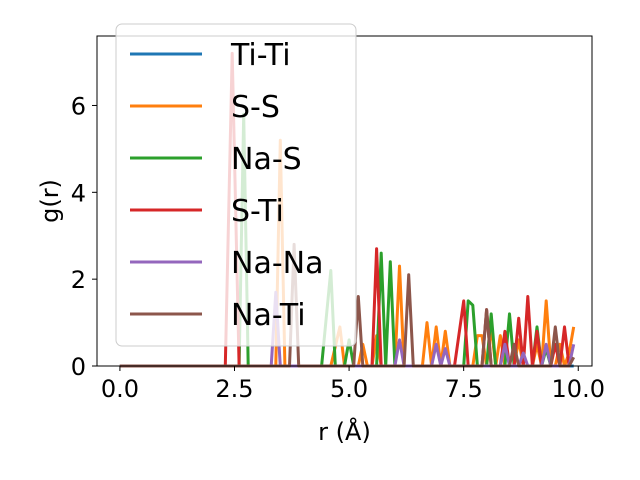 This screenshot has height=480, width=640. What do you see at coordinates (255, 107) in the screenshot?
I see `legend-entry: S-S` at bounding box center [255, 107].